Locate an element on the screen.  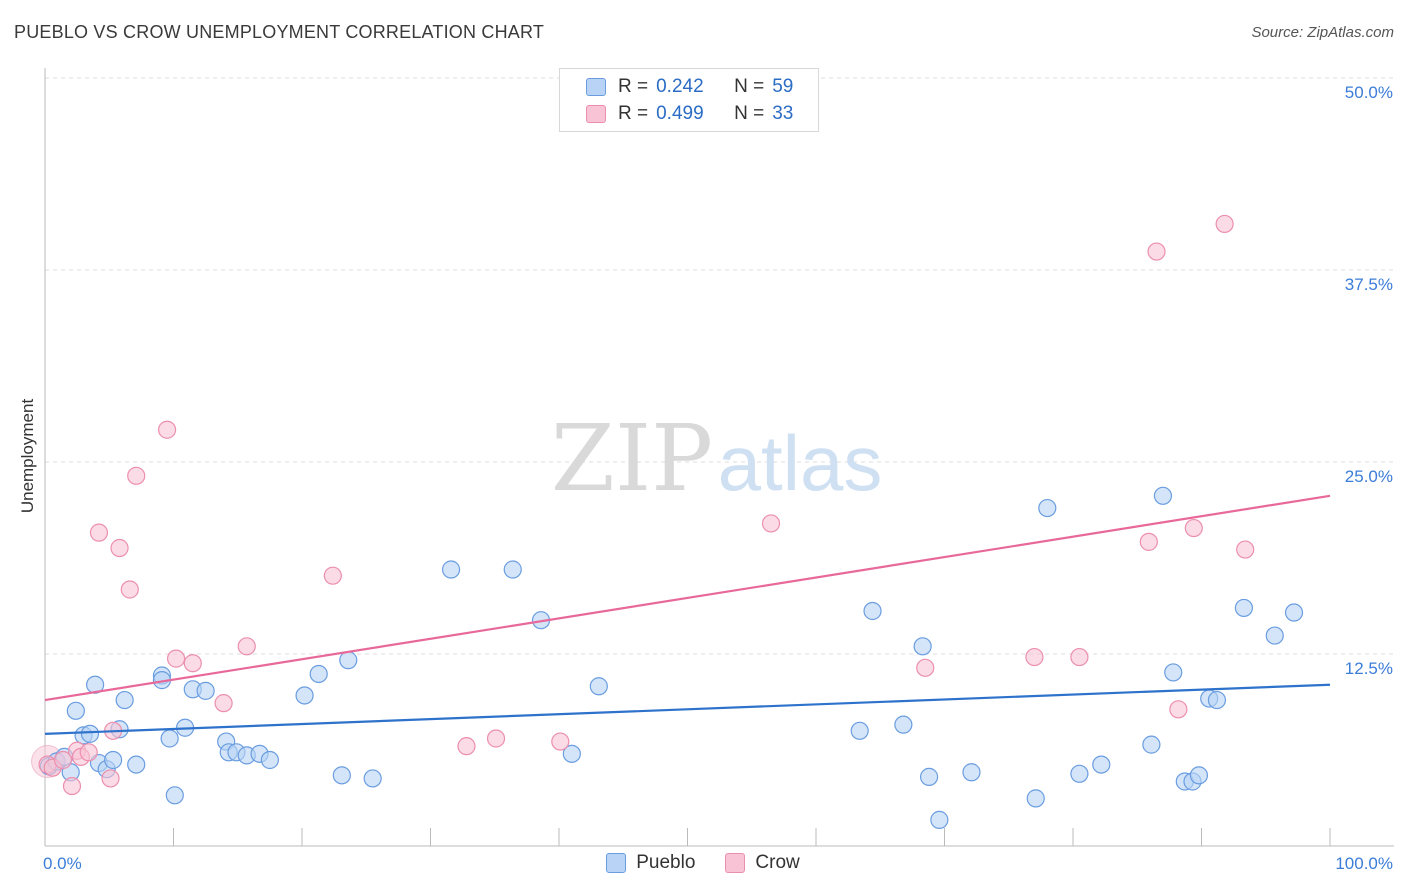
pueblo-trend-line is located at coordinates (687, 709).